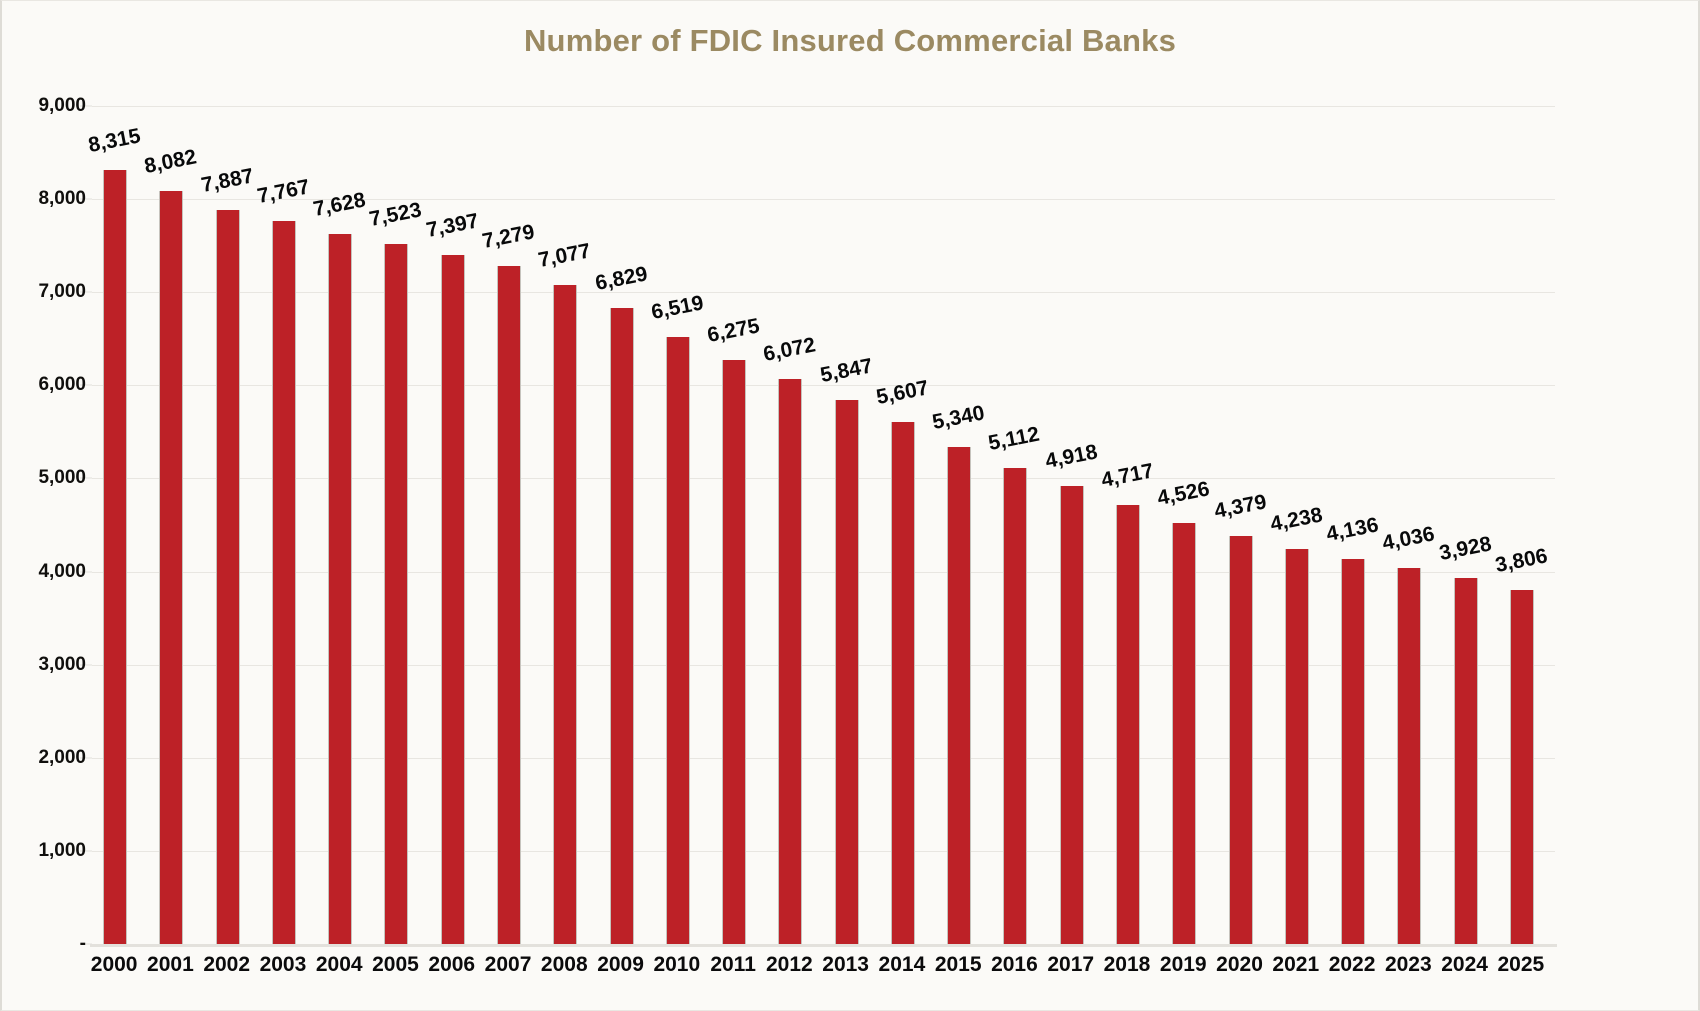 Image resolution: width=1700 pixels, height=1011 pixels. Describe the element at coordinates (283, 964) in the screenshot. I see `x-axis-tick-label: 2003` at that location.